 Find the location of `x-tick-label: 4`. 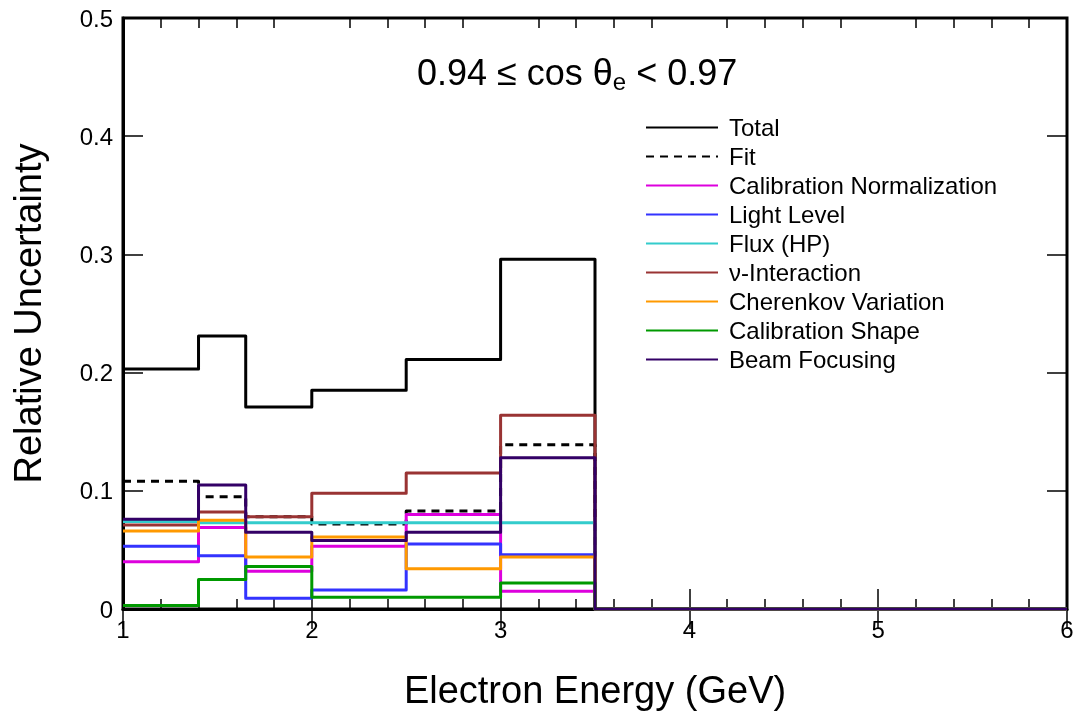

x-tick-label: 4 is located at coordinates (689, 629).